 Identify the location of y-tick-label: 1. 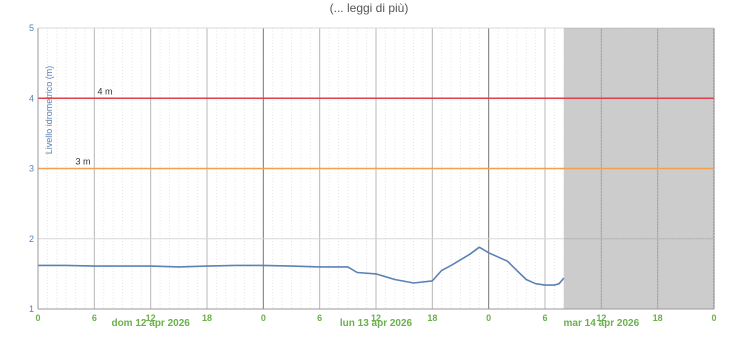
(31, 309).